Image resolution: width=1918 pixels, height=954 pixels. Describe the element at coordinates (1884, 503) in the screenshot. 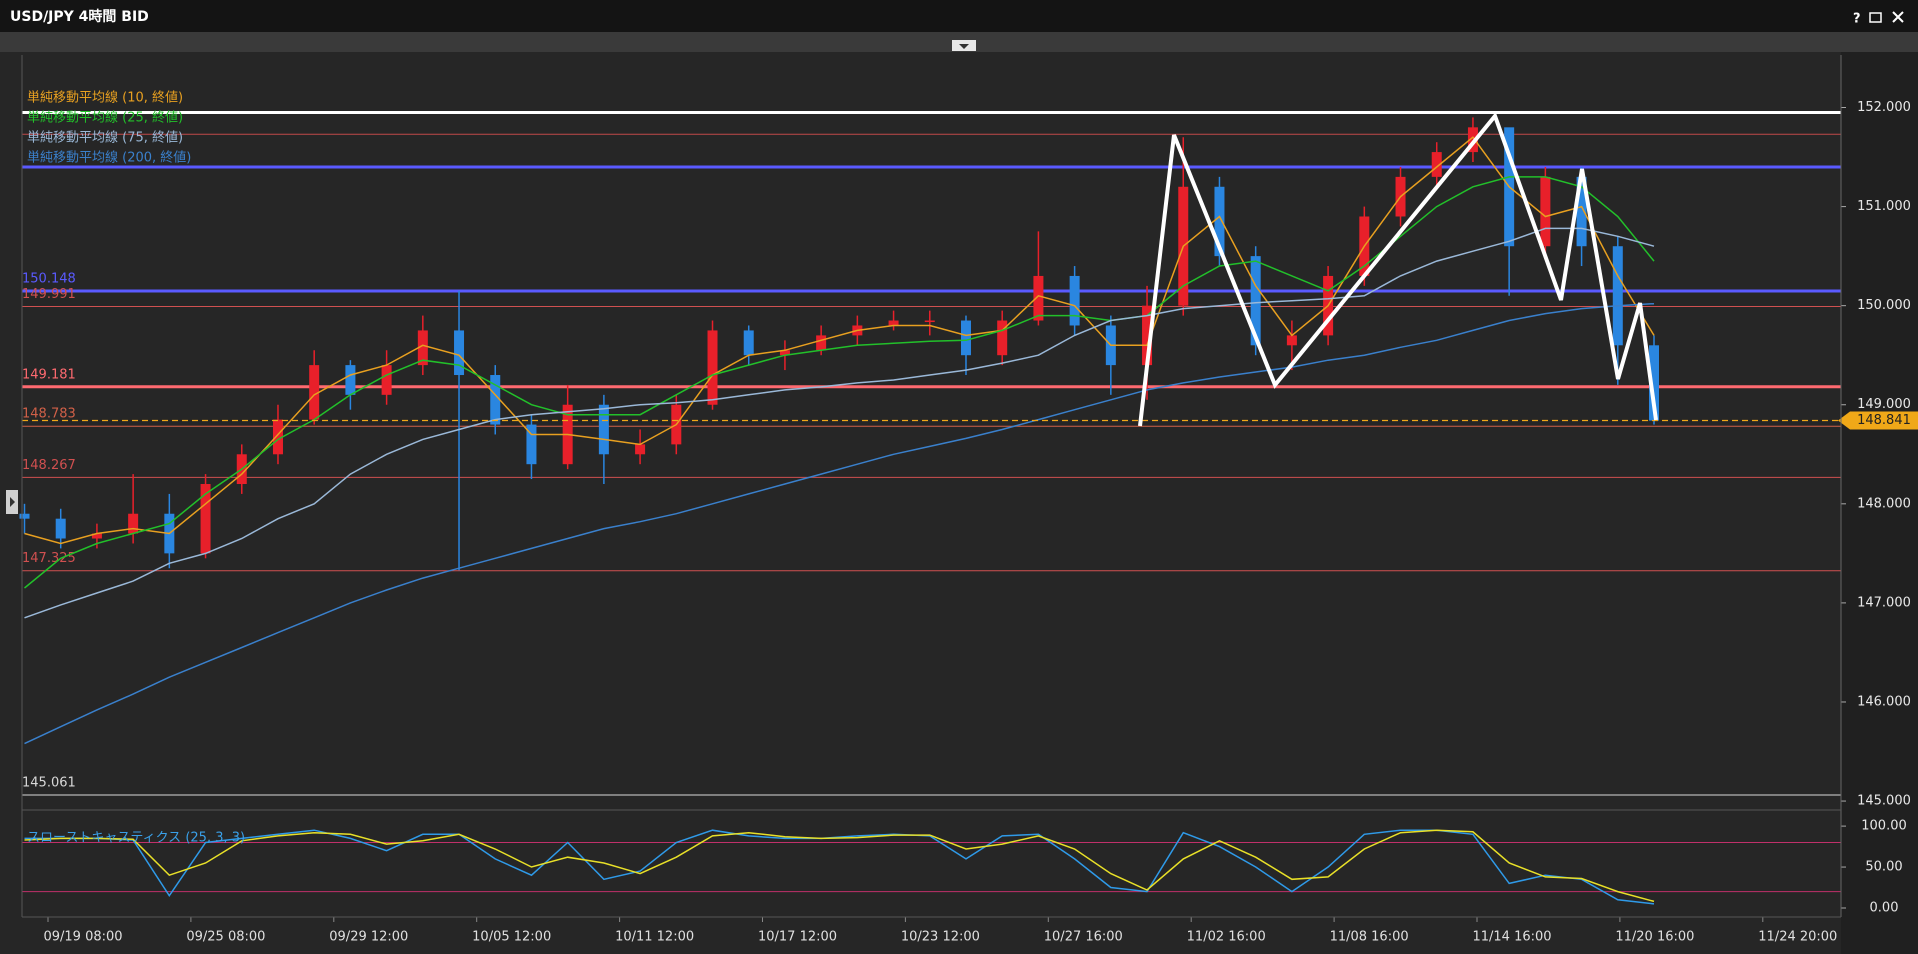

I see `y-tick-label: 148.000` at that location.